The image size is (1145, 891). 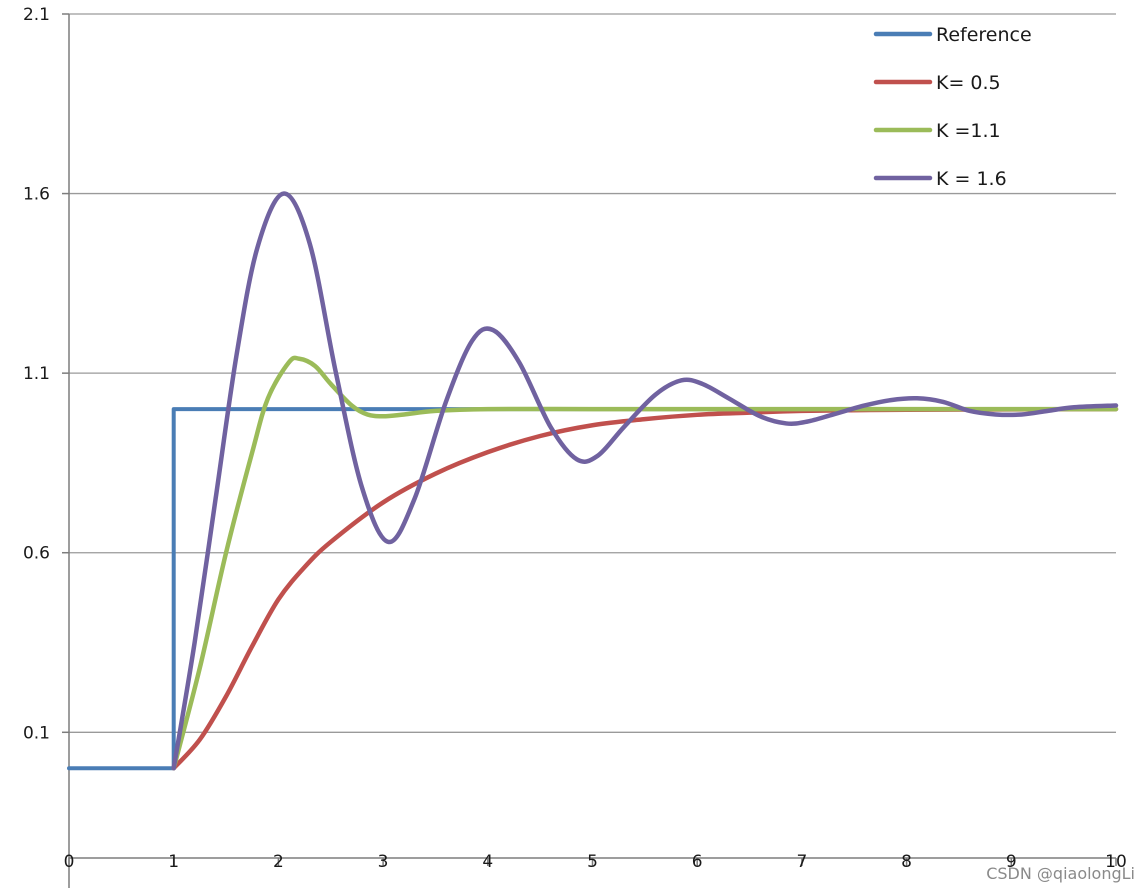 I want to click on x-tick-label: 0, so click(x=69, y=862).